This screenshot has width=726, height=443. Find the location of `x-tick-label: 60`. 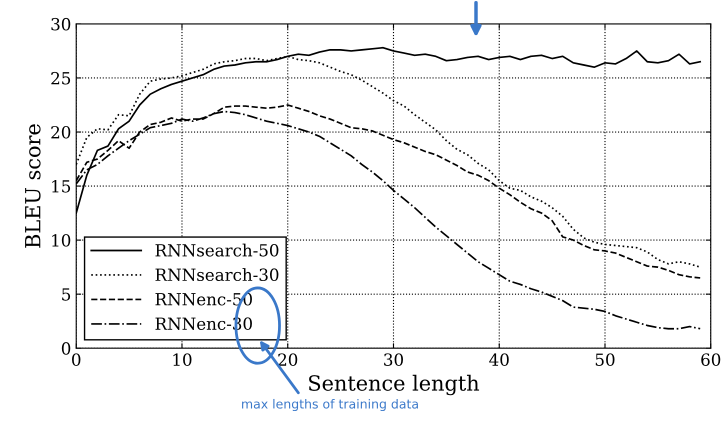

x-tick-label: 60 is located at coordinates (710, 359).